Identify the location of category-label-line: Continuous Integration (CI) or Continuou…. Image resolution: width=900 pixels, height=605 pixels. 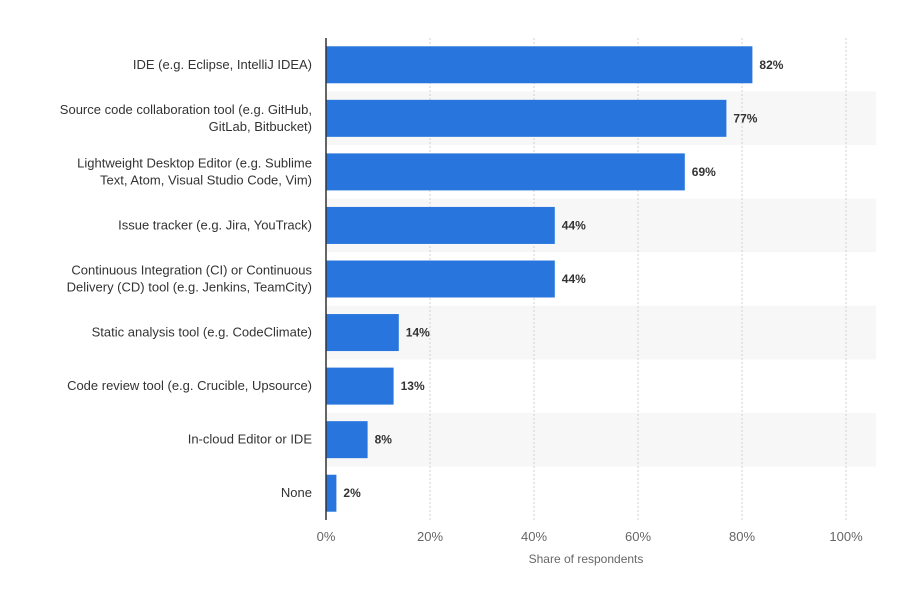
(191, 270).